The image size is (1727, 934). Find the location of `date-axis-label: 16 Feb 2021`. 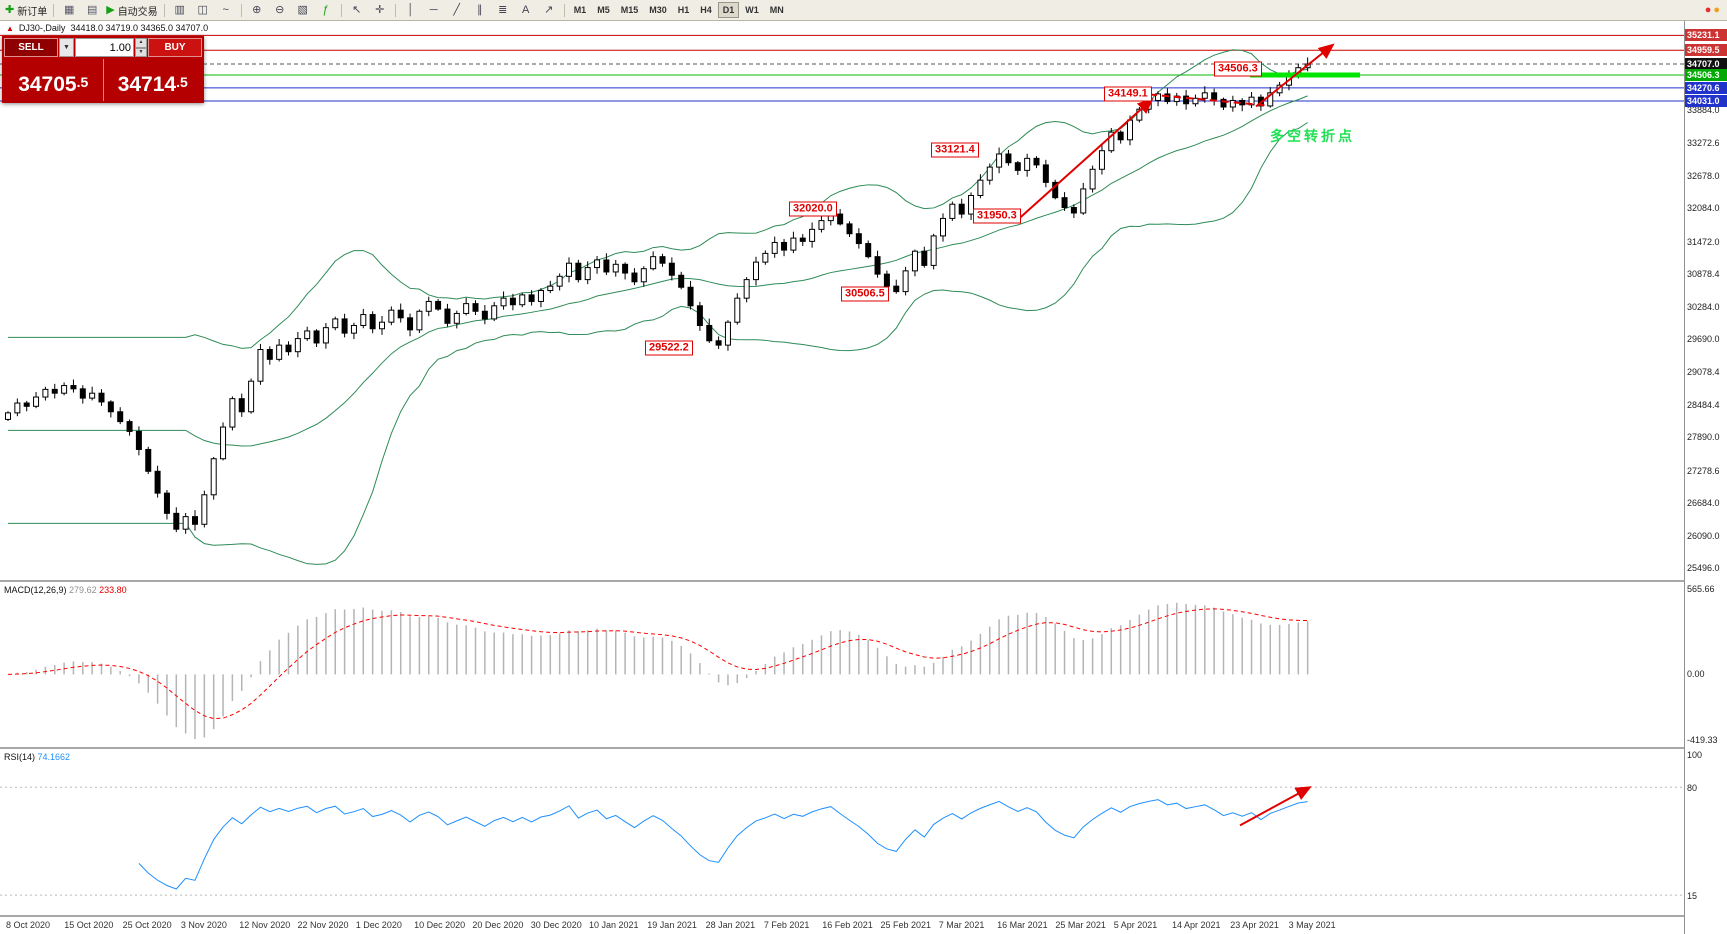

date-axis-label: 16 Feb 2021 is located at coordinates (847, 925).